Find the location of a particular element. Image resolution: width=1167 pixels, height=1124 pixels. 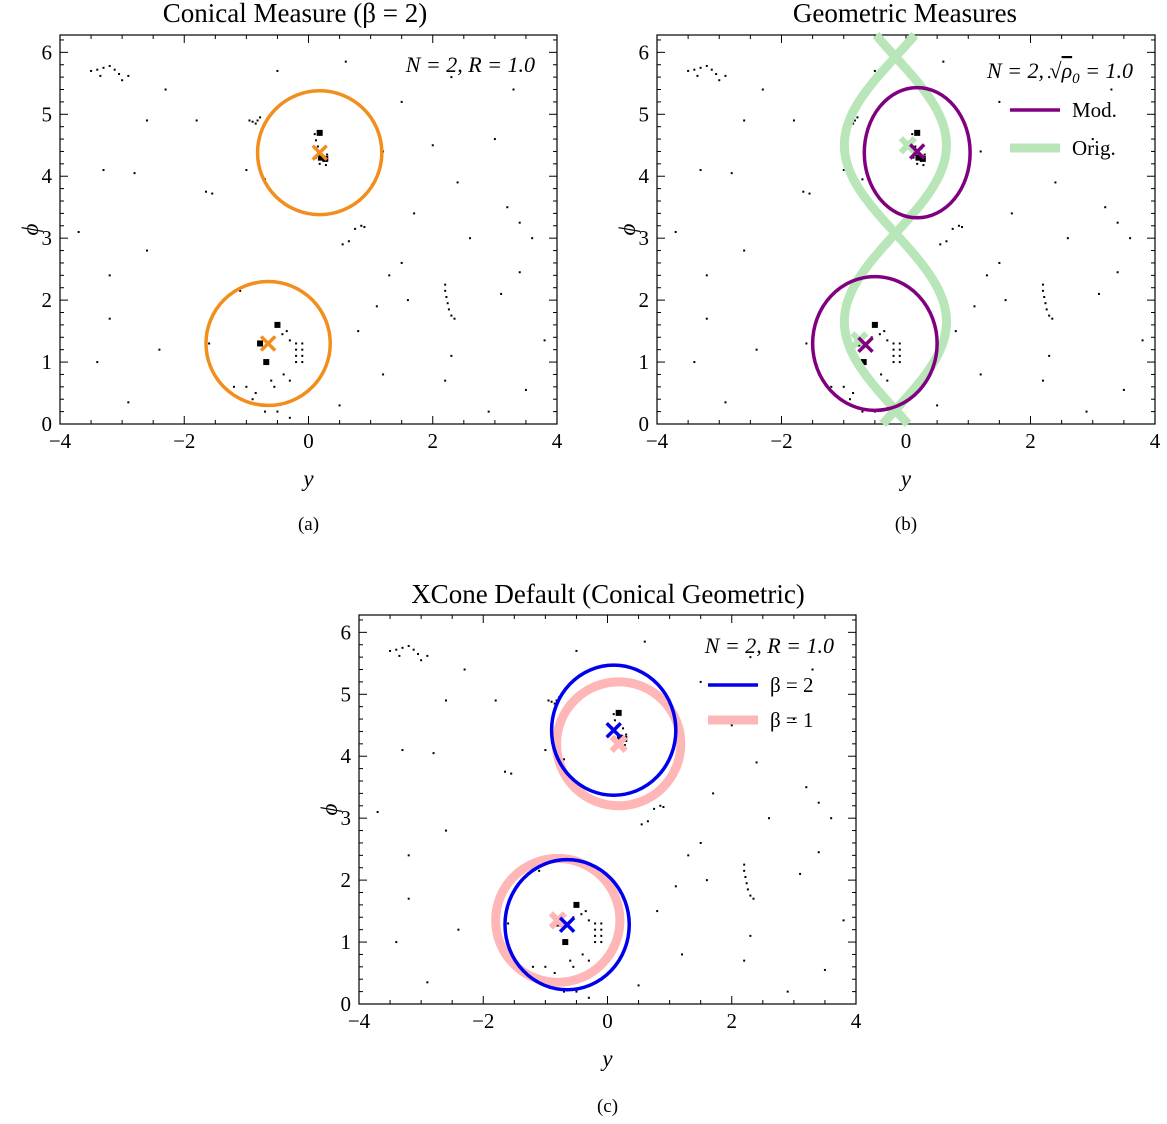

x-tick-label: −2 is located at coordinates (184, 441).